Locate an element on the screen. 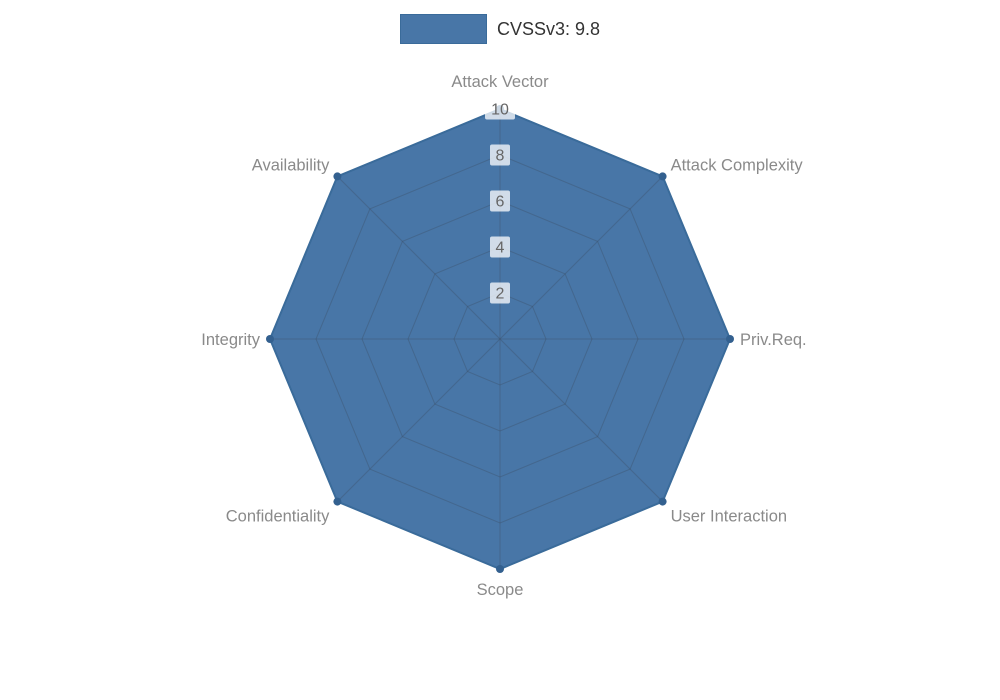  radar-point-confidentiality is located at coordinates (337, 501).